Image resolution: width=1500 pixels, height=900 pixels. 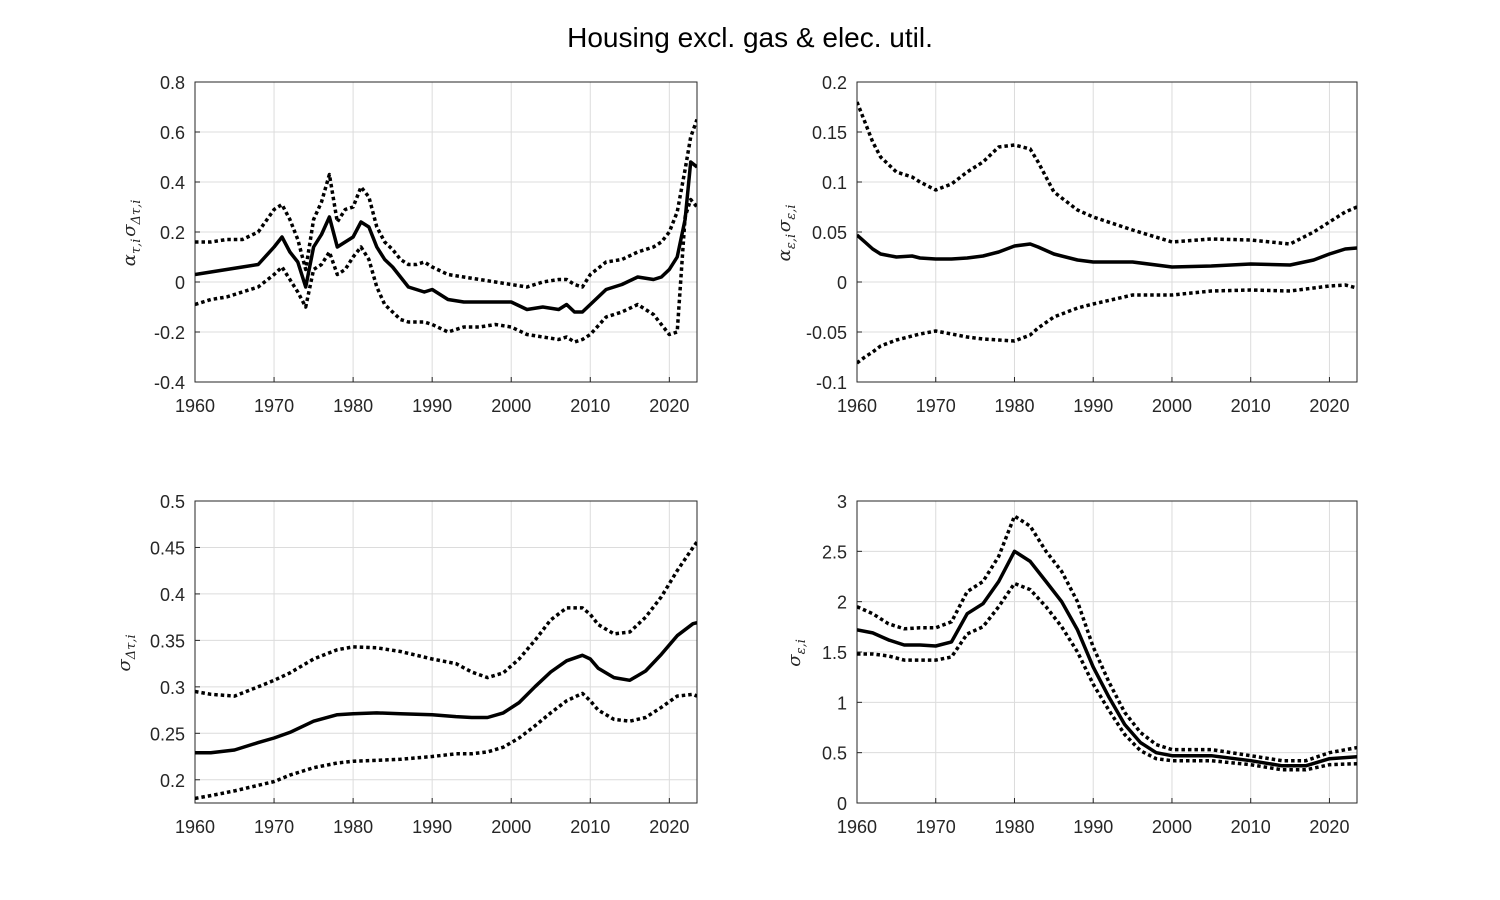 What do you see at coordinates (829, 233) in the screenshot?
I see `y-tick-label: 0.05` at bounding box center [829, 233].